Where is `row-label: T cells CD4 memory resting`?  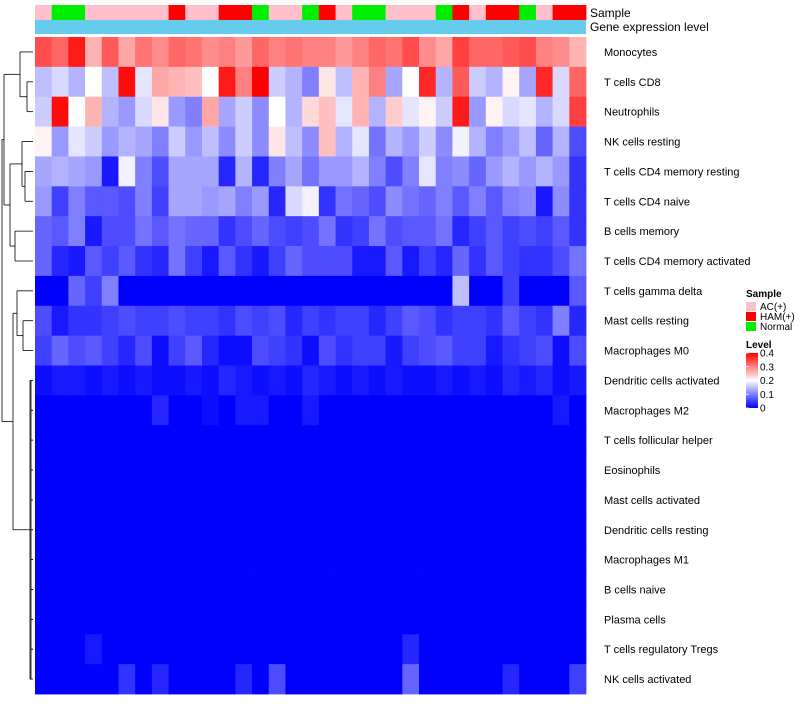 row-label: T cells CD4 memory resting is located at coordinates (672, 172).